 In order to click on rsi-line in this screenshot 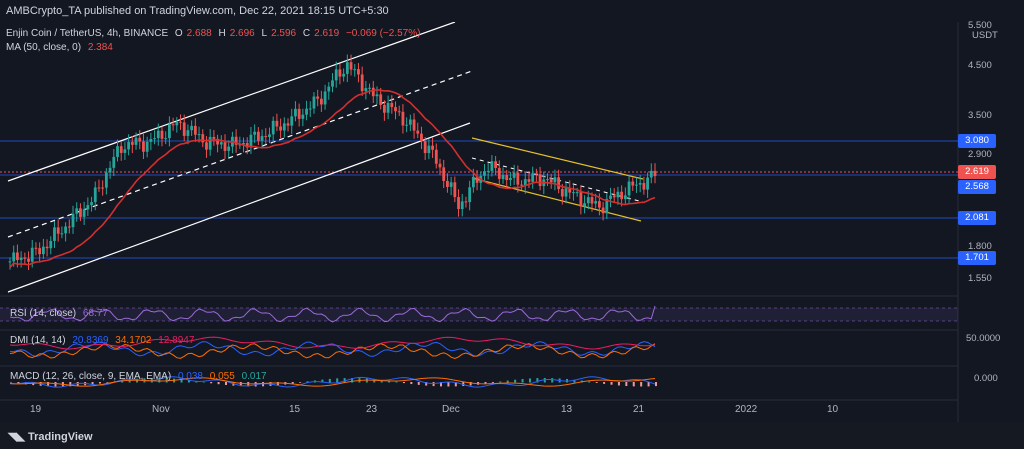, I will do `click(332, 314)`.